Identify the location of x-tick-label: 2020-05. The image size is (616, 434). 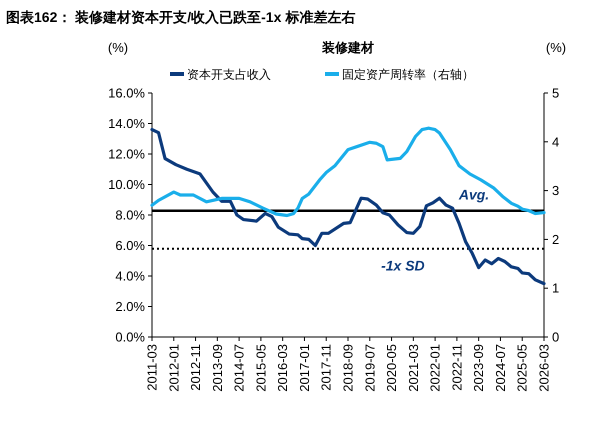
(392, 368).